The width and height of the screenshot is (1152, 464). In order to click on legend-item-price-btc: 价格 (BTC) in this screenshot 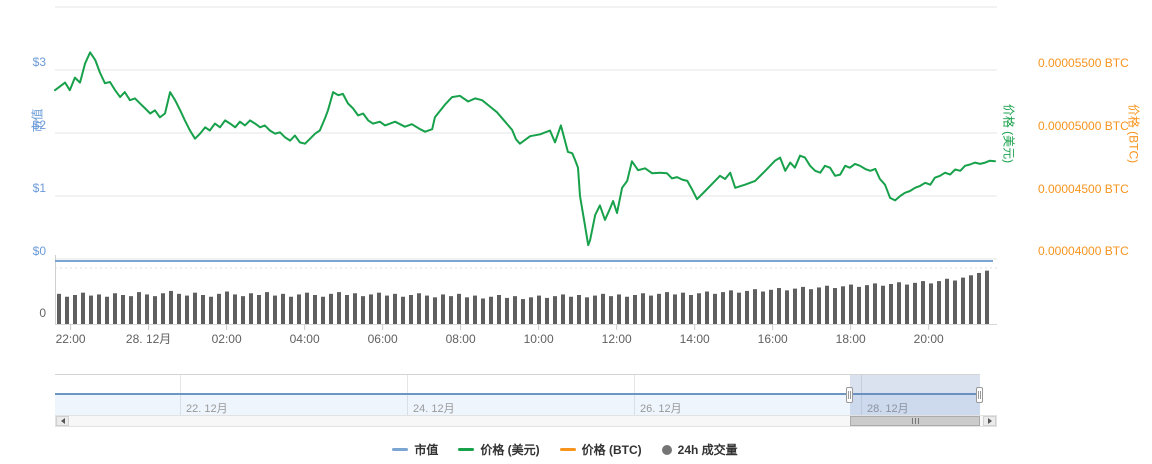, I will do `click(600, 449)`.